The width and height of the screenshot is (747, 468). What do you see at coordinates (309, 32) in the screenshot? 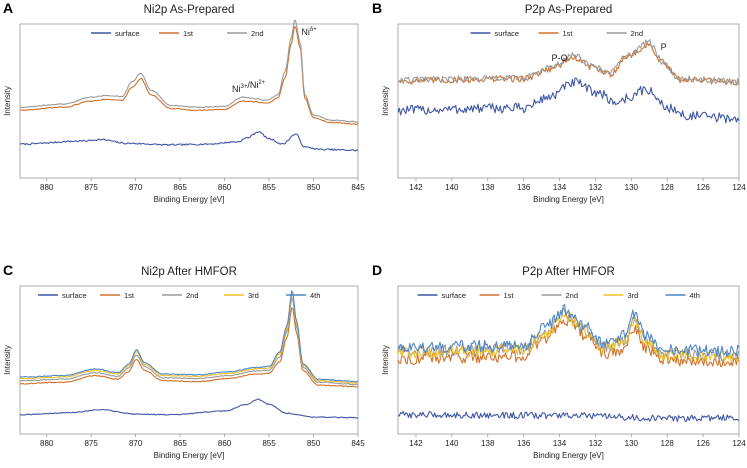
I see `peak-annotation: Niδ+` at bounding box center [309, 32].